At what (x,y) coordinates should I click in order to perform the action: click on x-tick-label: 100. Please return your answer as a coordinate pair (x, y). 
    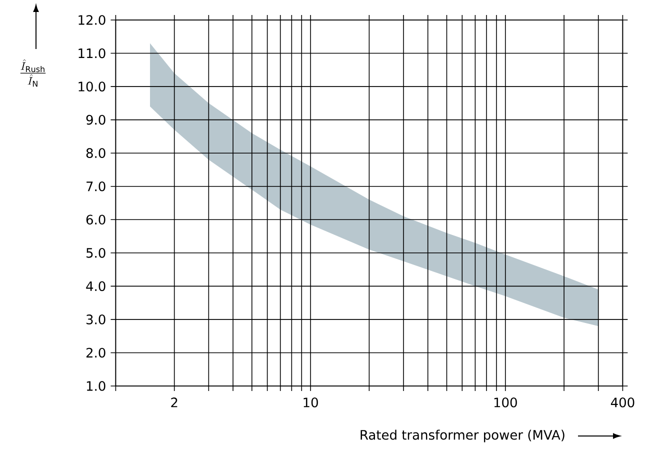
    Looking at the image, I should click on (505, 403).